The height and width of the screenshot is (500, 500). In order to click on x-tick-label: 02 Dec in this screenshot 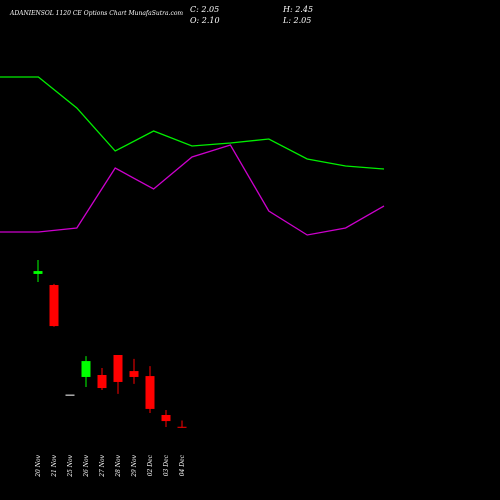, I will do `click(150, 465)`.